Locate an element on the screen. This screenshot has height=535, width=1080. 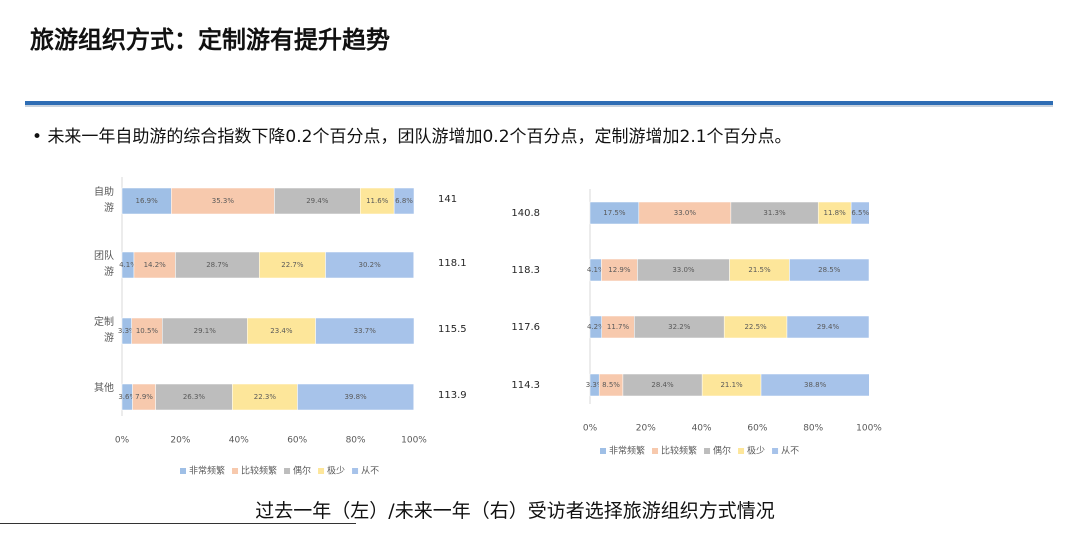
total-label: 140.8 is located at coordinates (525, 213).